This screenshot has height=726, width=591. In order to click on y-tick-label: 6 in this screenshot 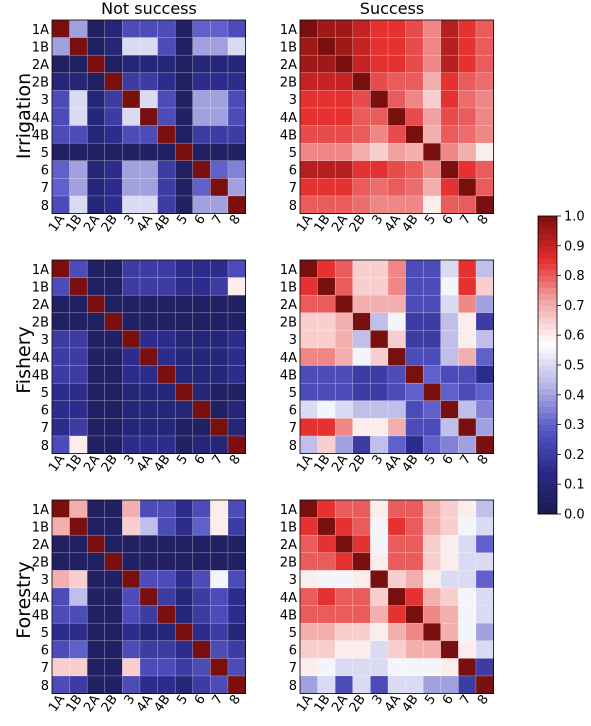, I will do `click(45, 411)`.